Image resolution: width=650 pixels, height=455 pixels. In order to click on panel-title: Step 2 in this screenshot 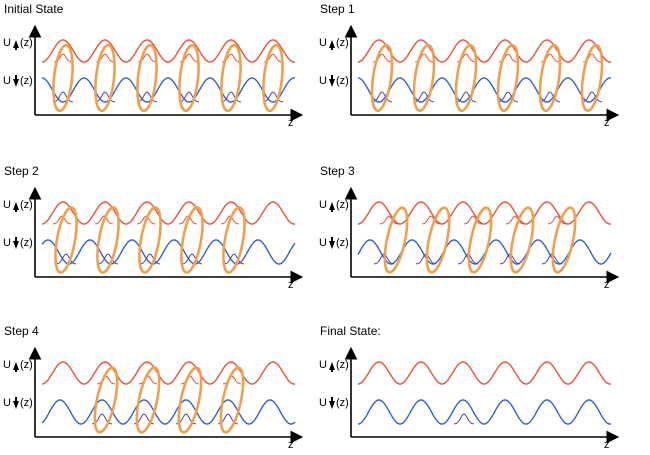, I will do `click(21, 171)`.